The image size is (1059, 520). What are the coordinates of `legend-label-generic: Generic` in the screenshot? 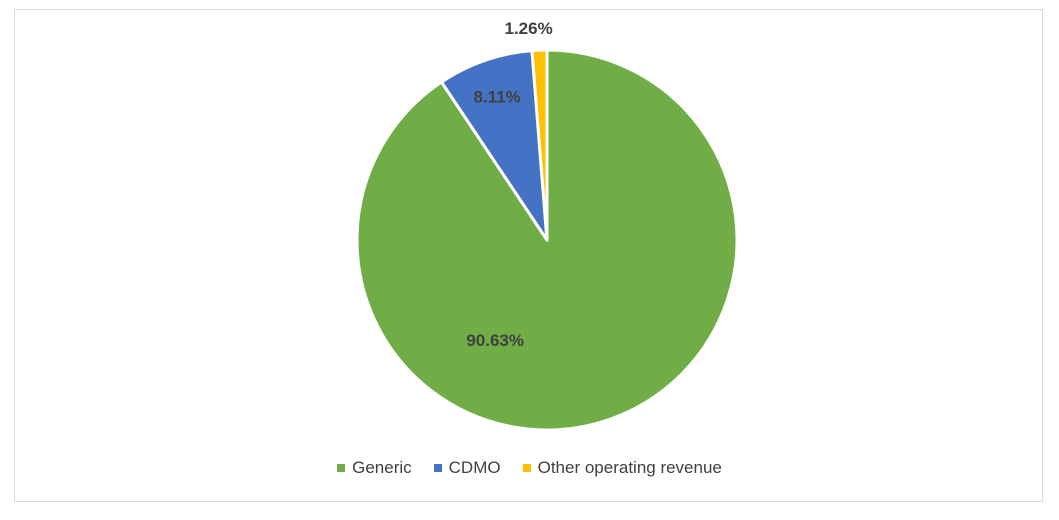 It's located at (382, 467).